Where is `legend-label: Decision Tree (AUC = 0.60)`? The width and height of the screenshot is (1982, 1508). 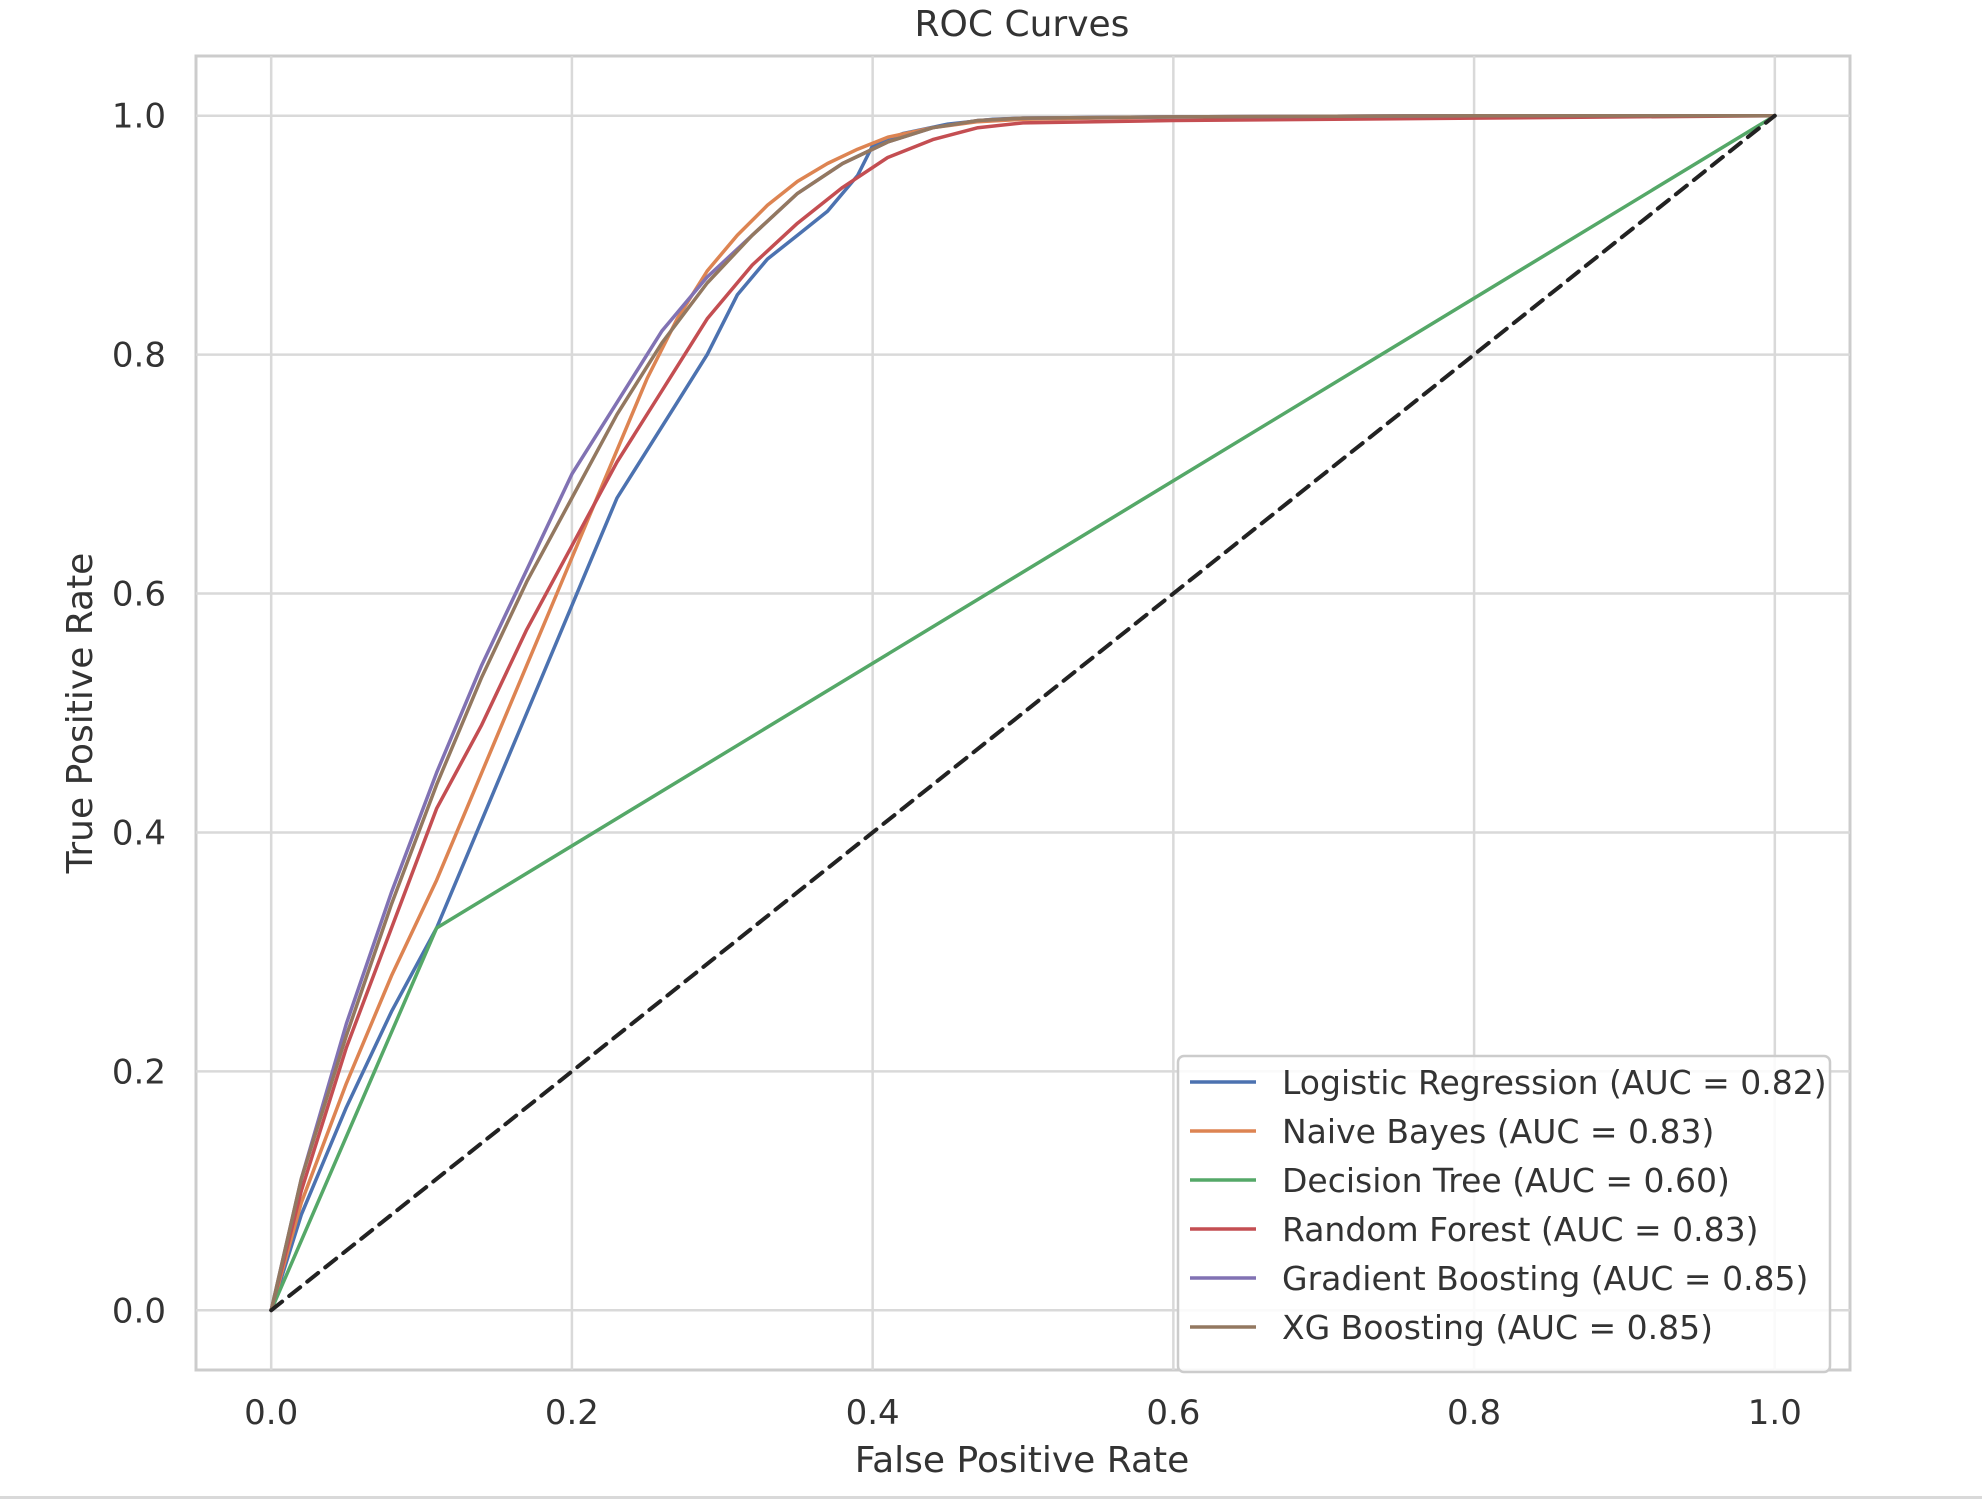
legend-label: Decision Tree (AUC = 0.60) is located at coordinates (1506, 1180).